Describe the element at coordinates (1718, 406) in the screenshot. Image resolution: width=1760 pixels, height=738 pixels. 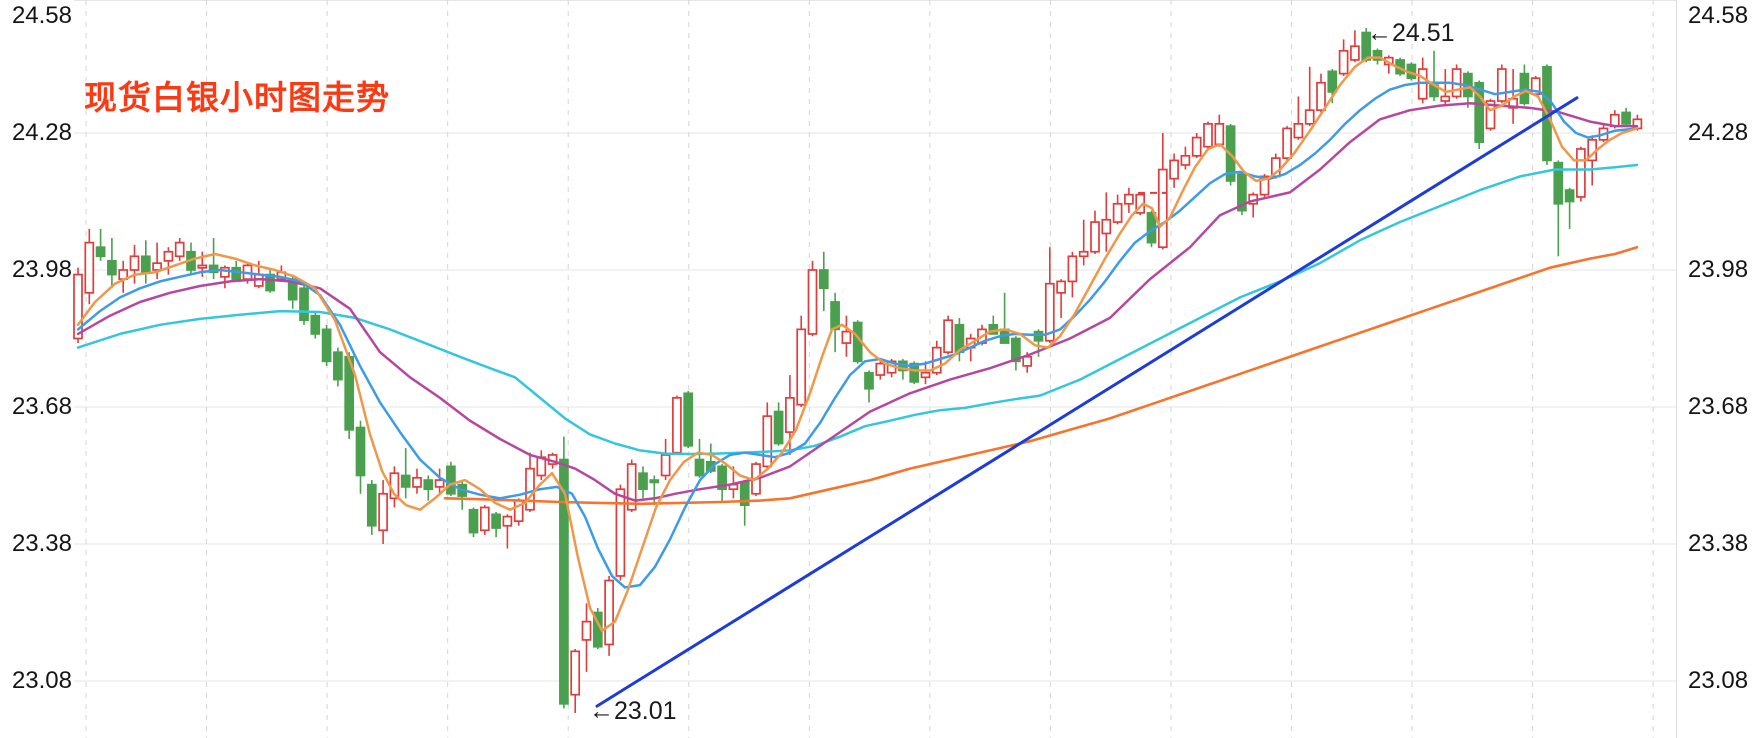
I see `y-axis-label-right: 23.68` at that location.